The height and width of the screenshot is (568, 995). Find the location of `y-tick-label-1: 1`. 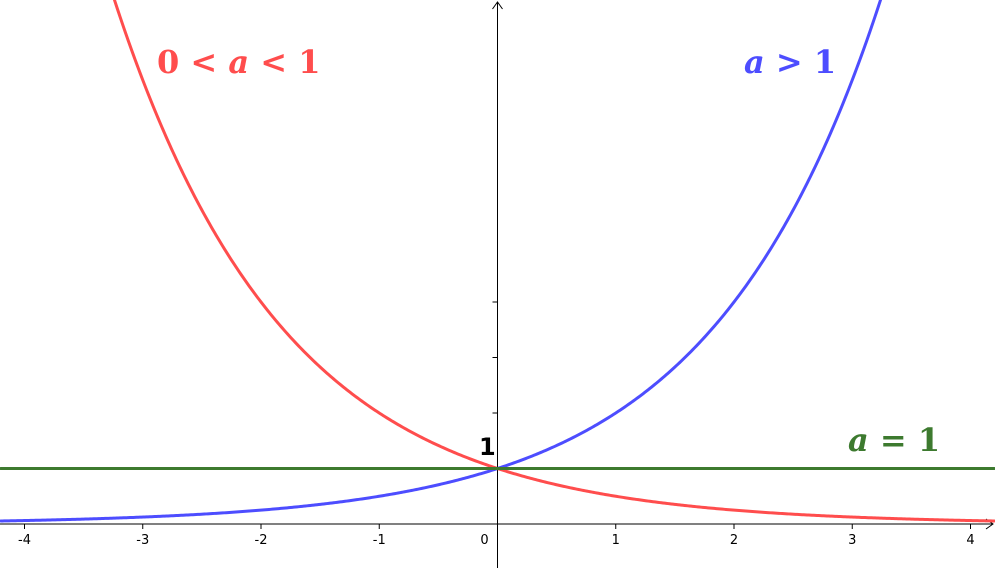

y-tick-label-1: 1 is located at coordinates (487, 447).